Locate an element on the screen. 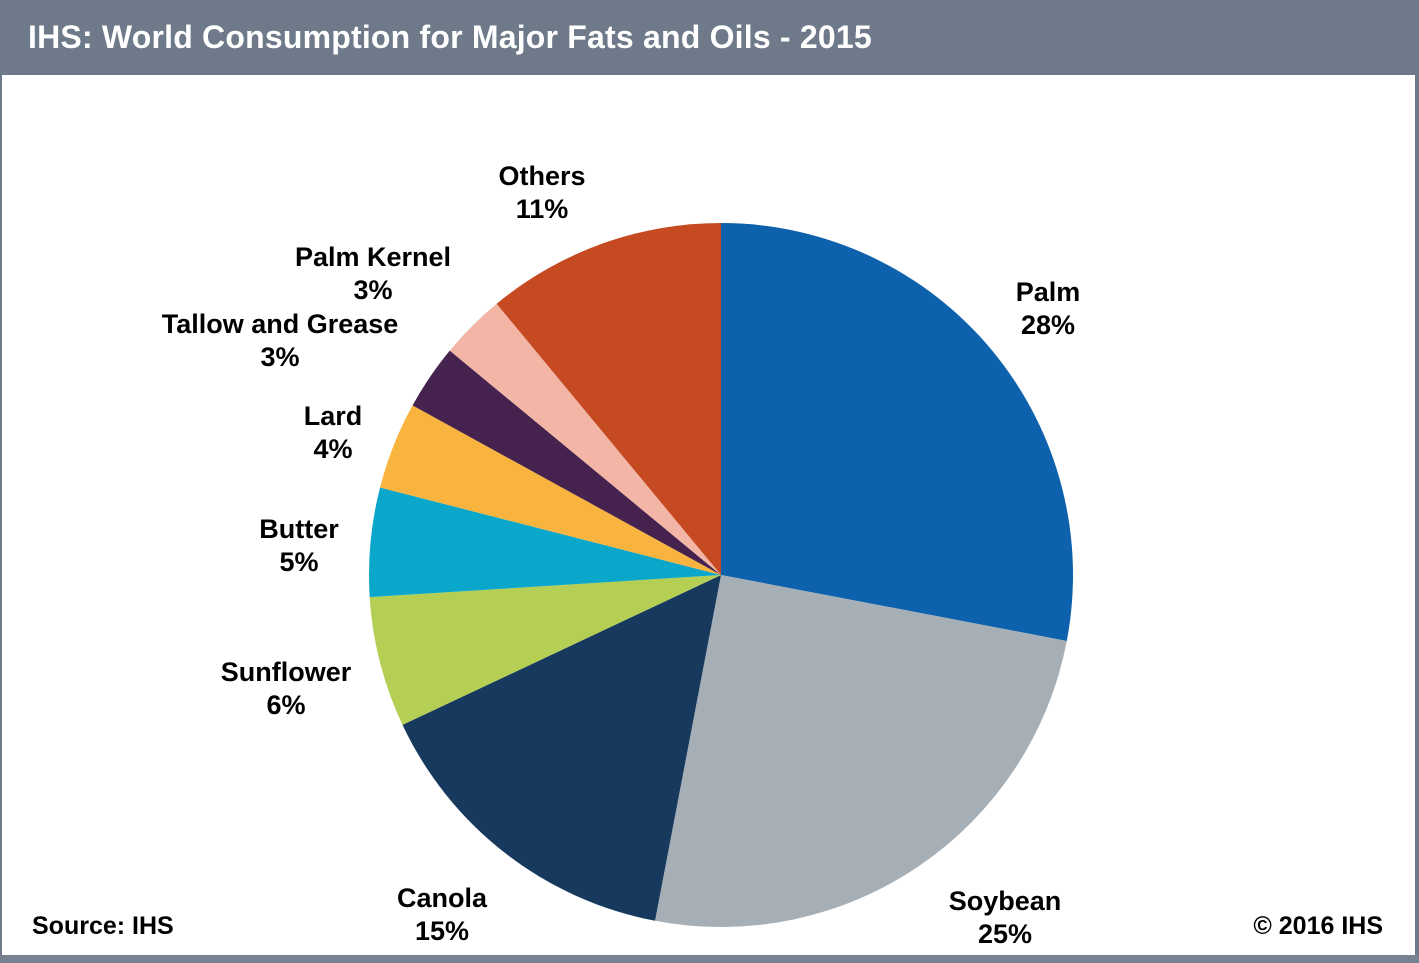  pie-slice-lard is located at coordinates (550, 490).